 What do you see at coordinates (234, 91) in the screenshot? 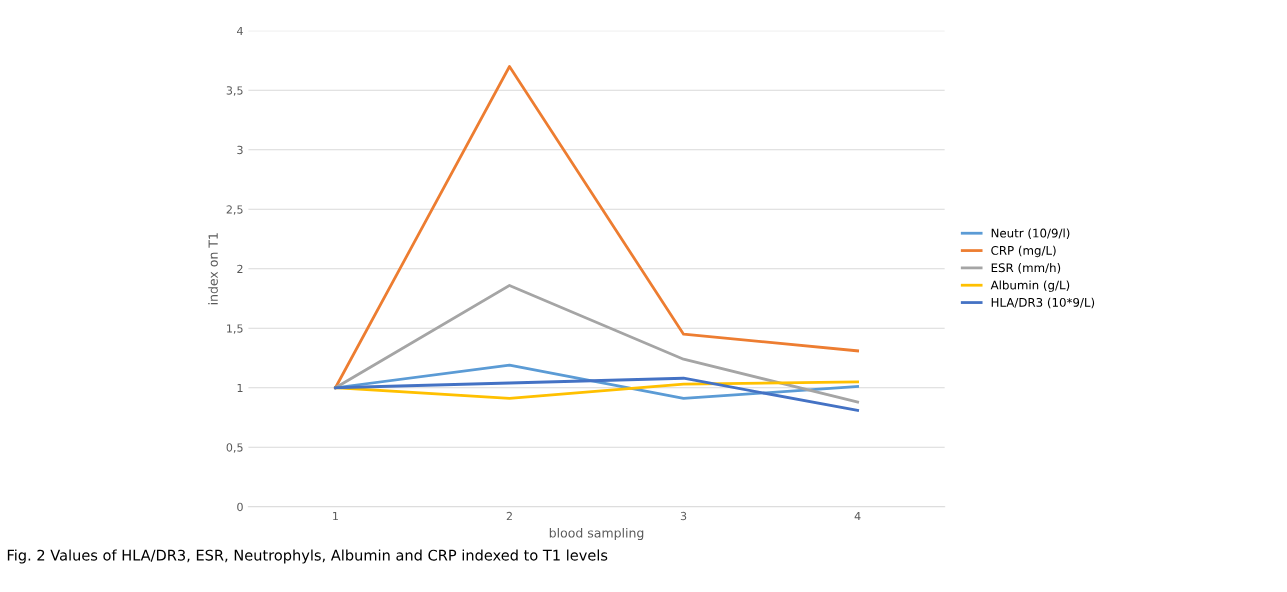
I see `y-tick-label: 3,5` at bounding box center [234, 91].